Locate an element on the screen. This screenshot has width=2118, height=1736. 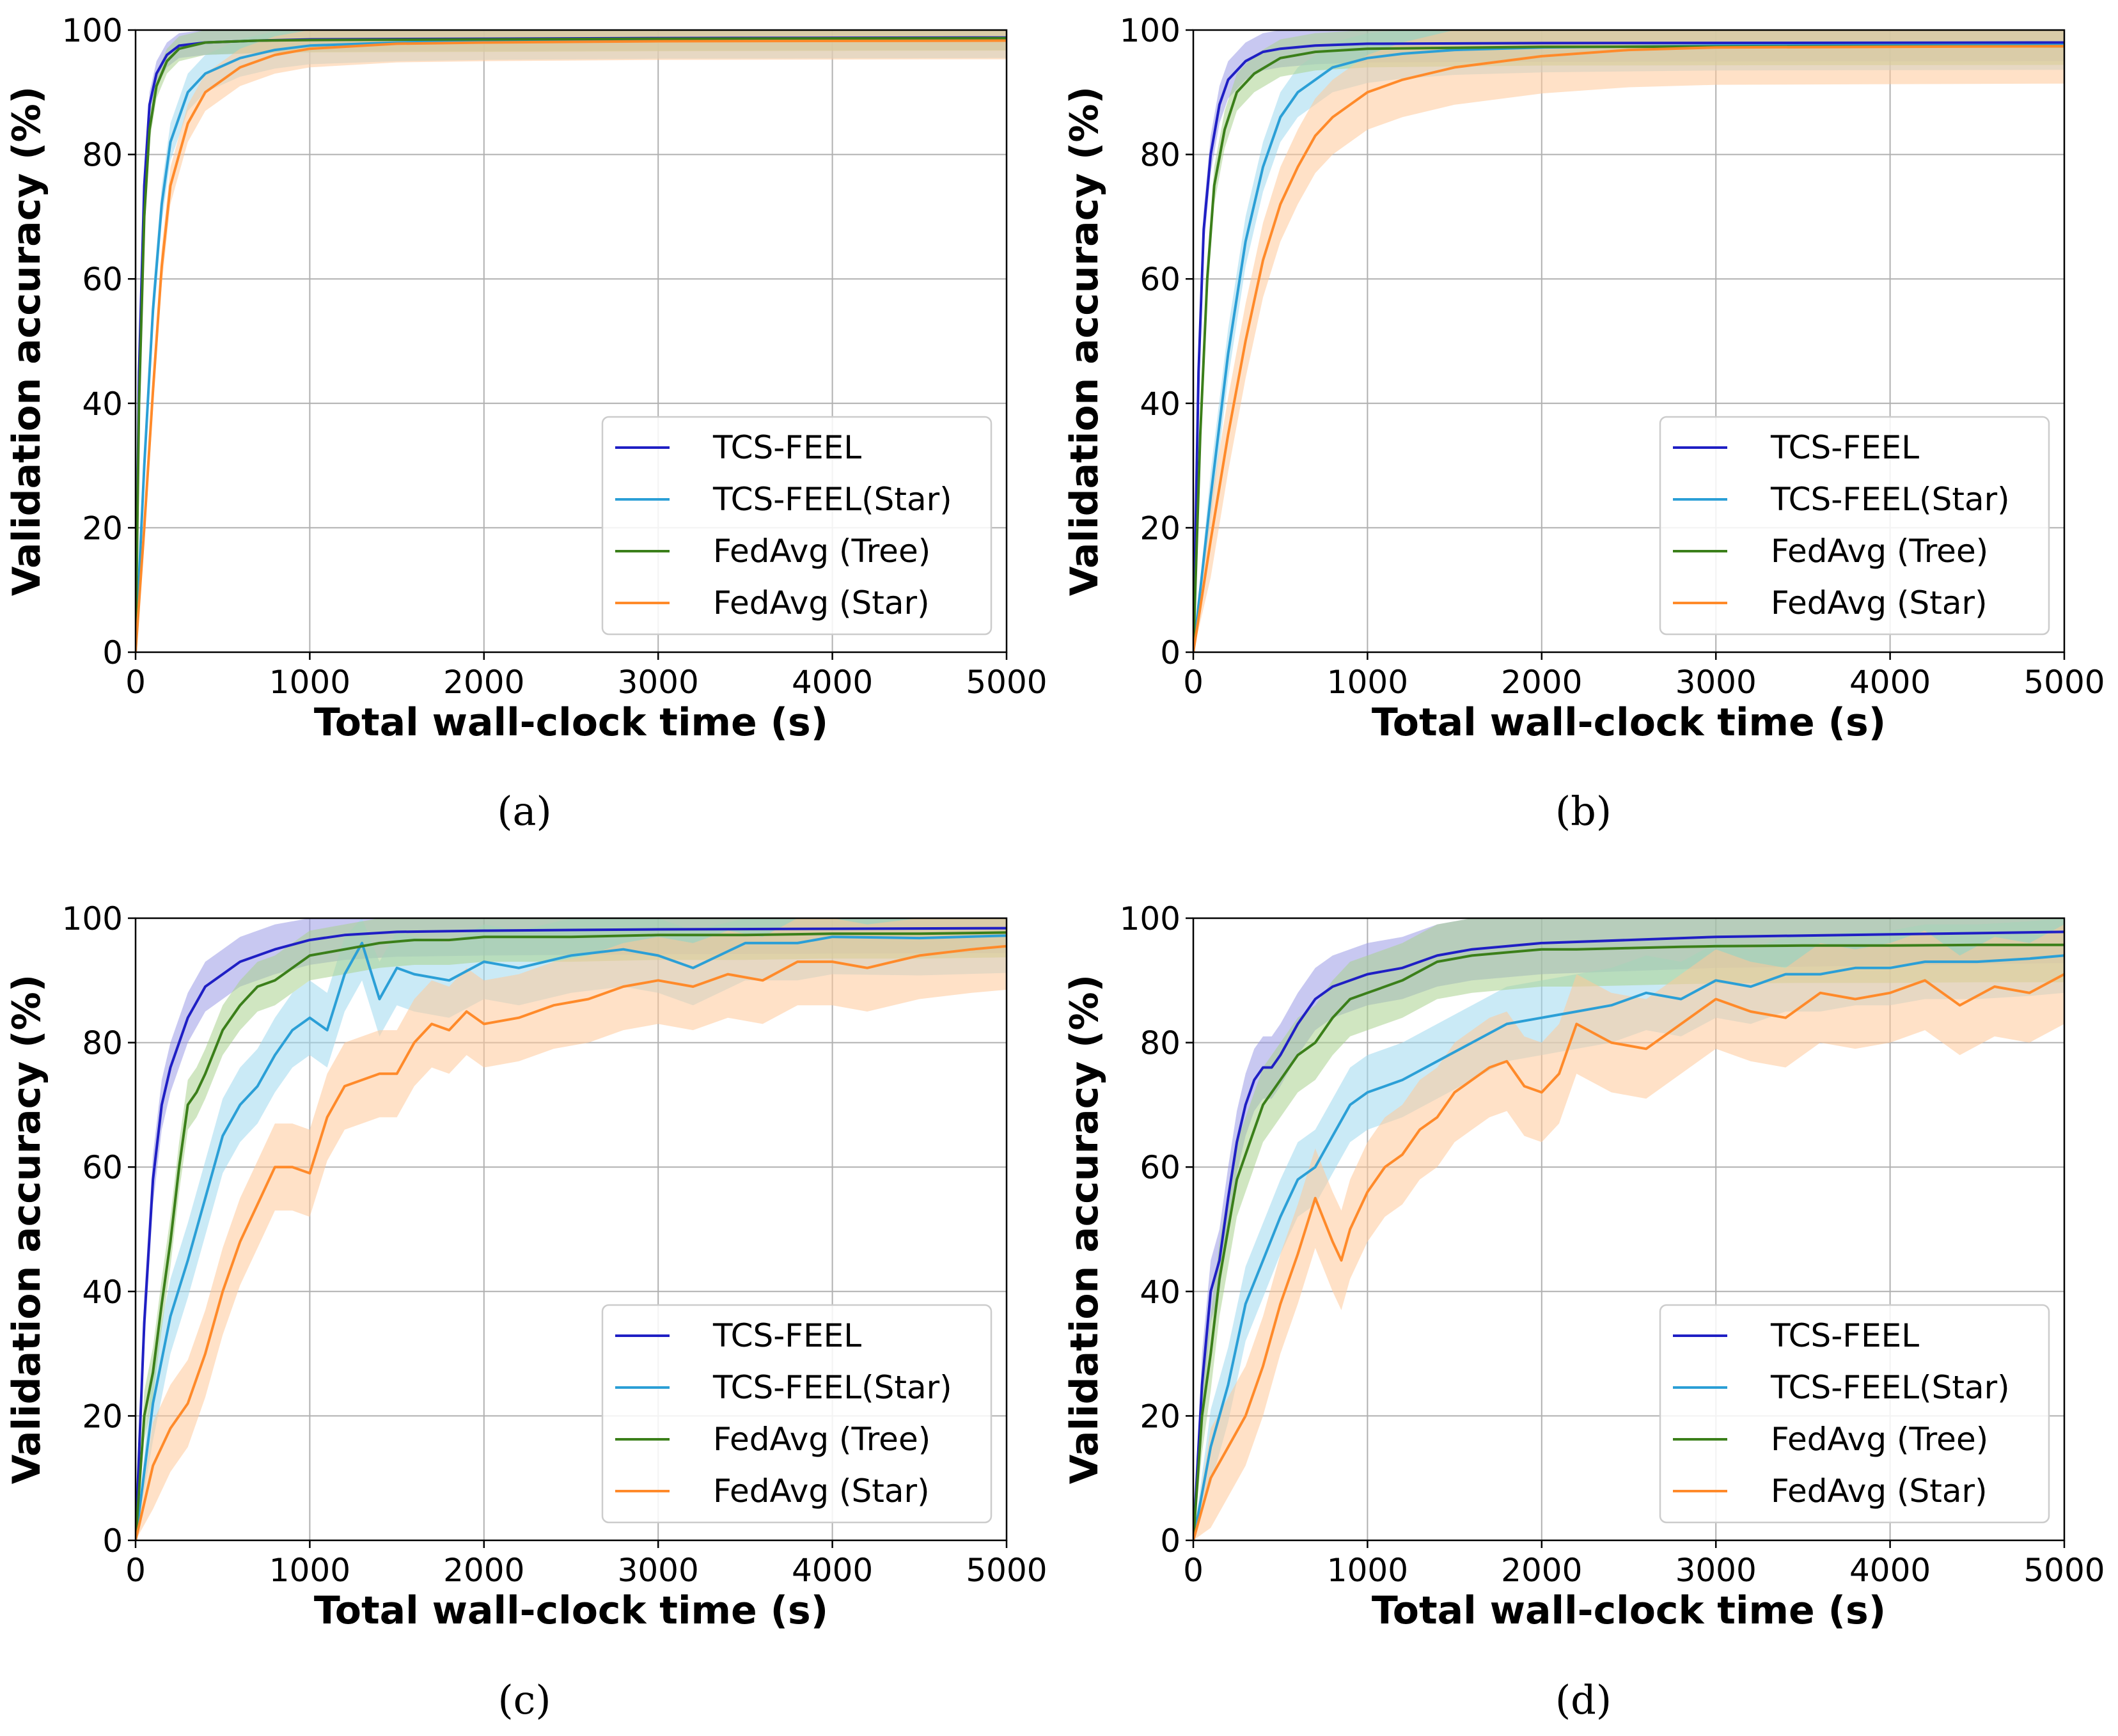
panel-caption: (c) is located at coordinates (524, 1700).